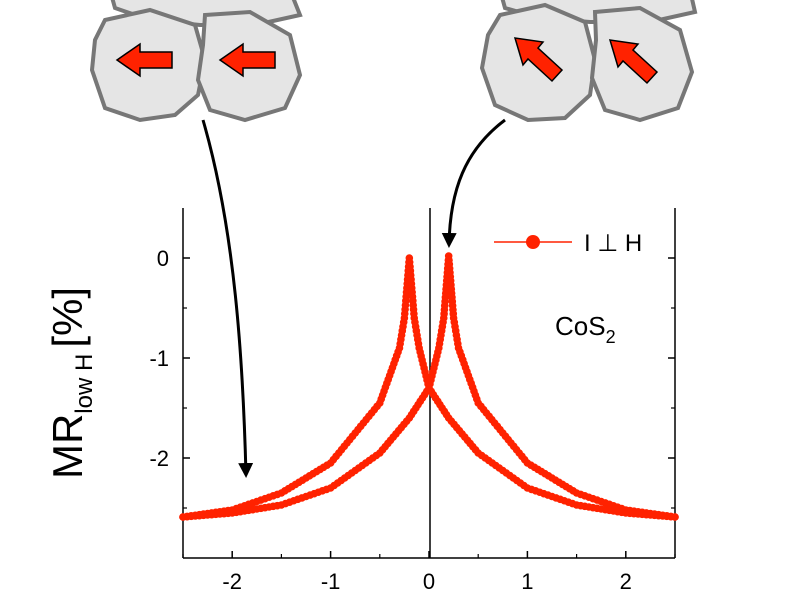  What do you see at coordinates (473, 183) in the screenshot?
I see `pointer-arrow-right` at bounding box center [473, 183].